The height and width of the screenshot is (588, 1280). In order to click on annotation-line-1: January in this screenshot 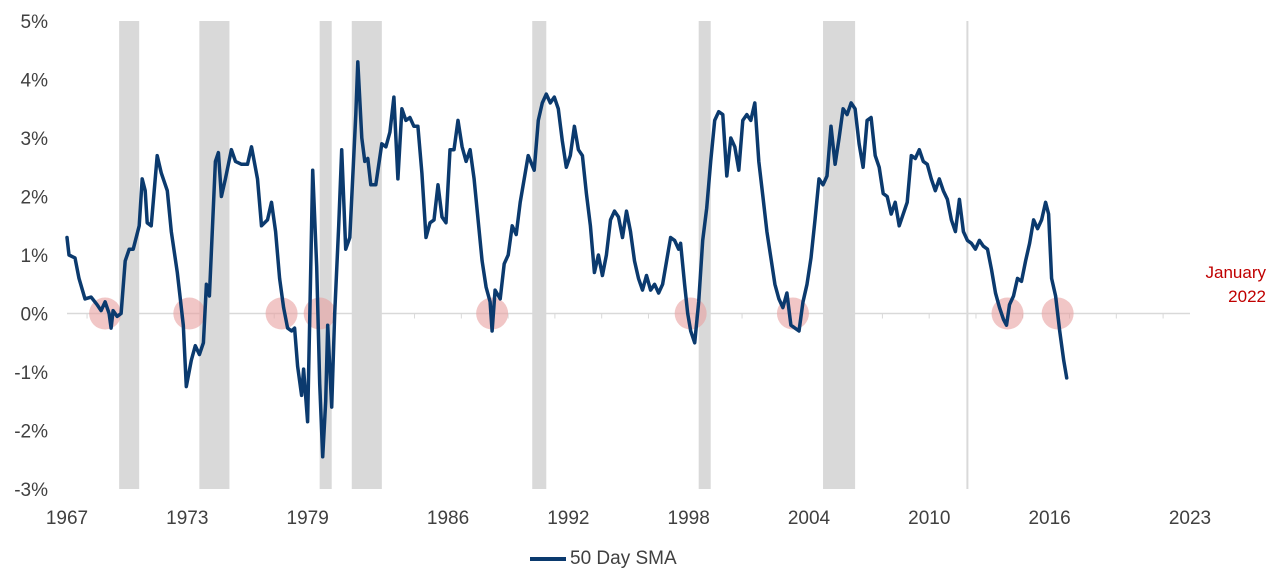, I will do `click(1236, 272)`.